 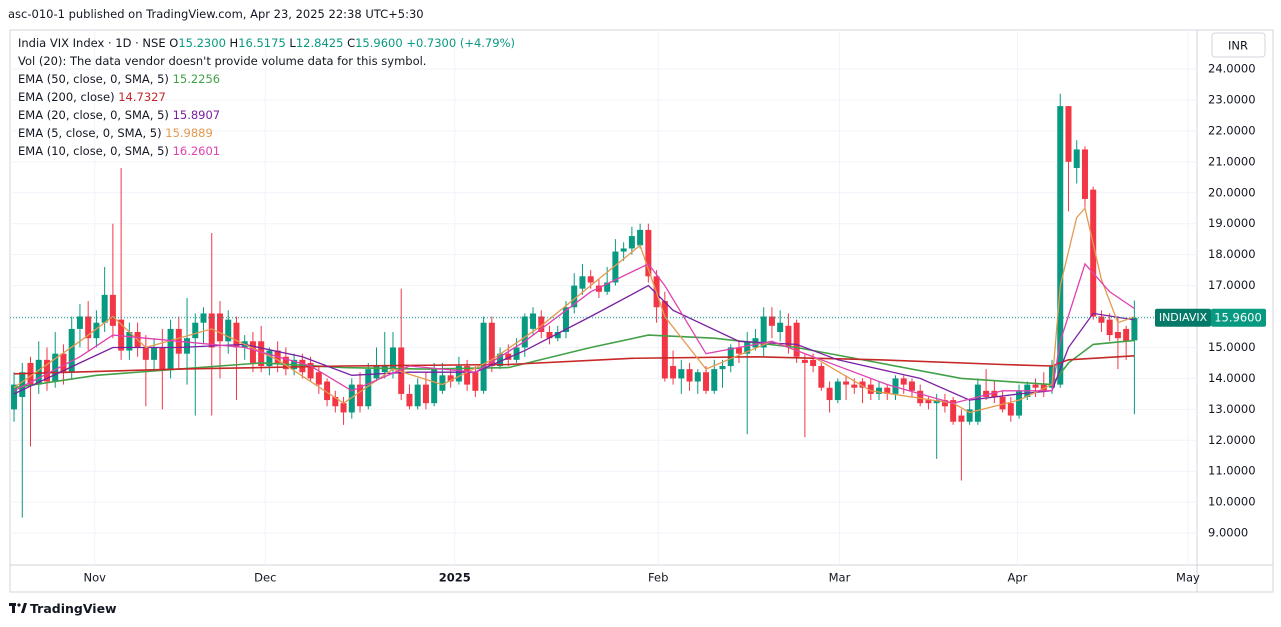 What do you see at coordinates (266, 115) in the screenshot?
I see `legend-row: EMA (20, close, 0, SMA, 5) 15.8907` at bounding box center [266, 115].